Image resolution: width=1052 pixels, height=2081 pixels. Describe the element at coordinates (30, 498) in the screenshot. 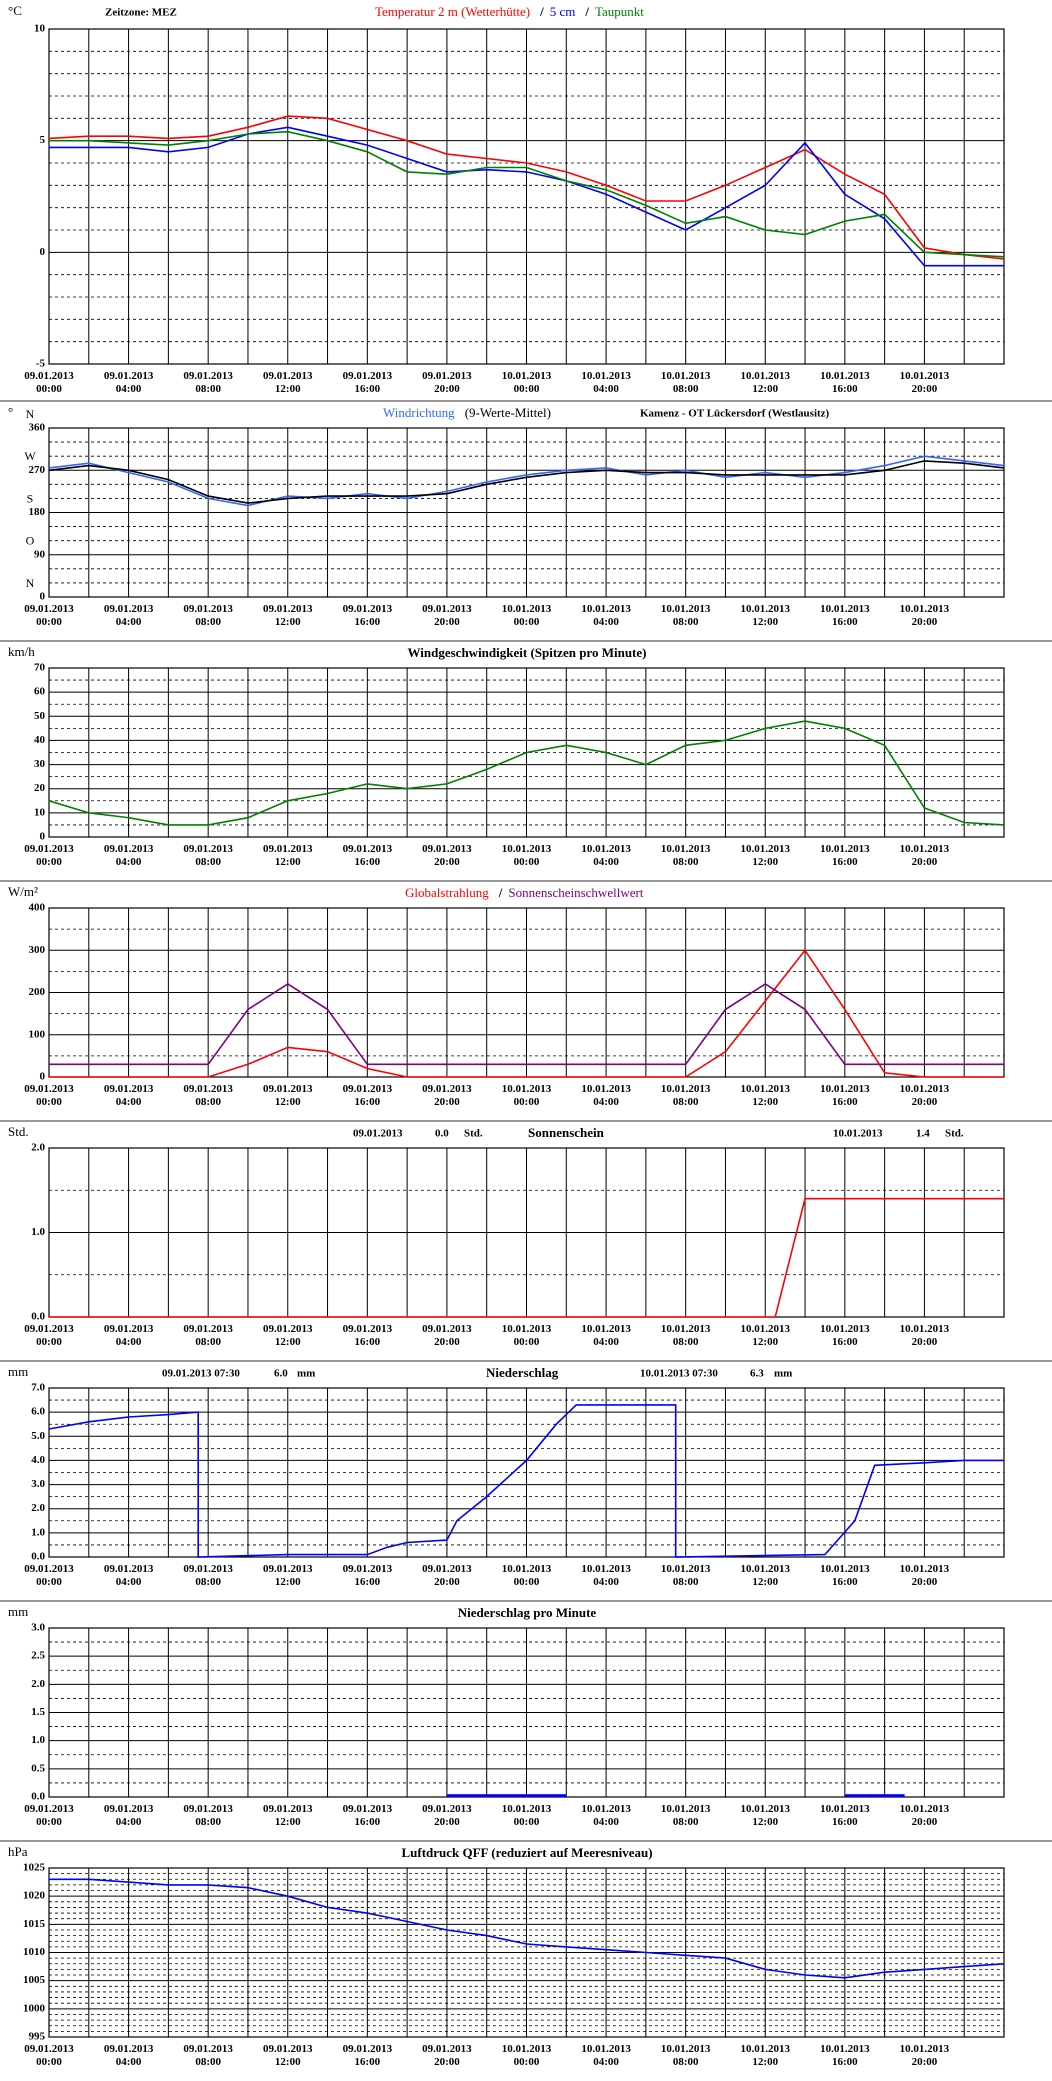

I see `compass-label: S` at that location.